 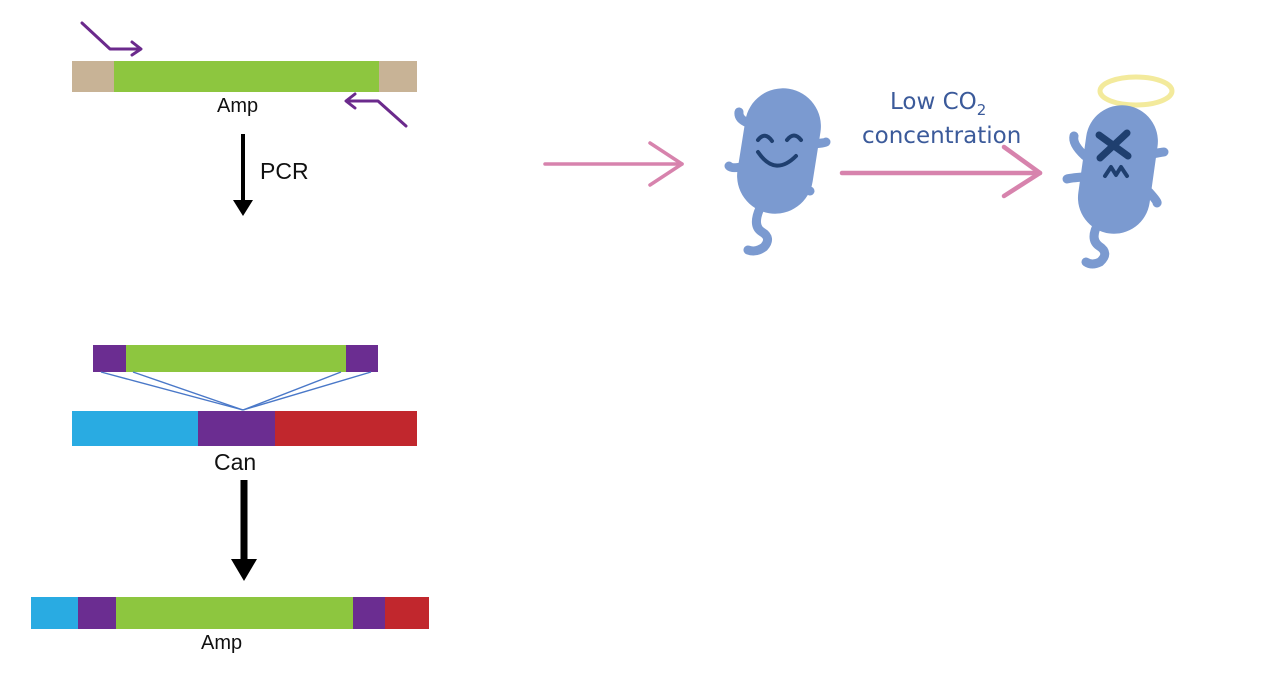 I want to click on amp-label: Amp, so click(x=237, y=106).